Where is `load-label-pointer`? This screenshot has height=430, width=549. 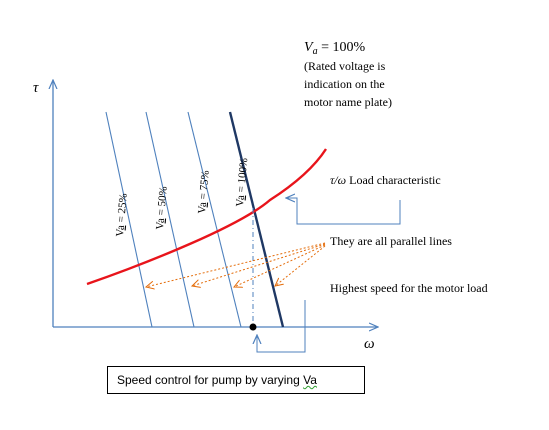 load-label-pointer is located at coordinates (343, 211).